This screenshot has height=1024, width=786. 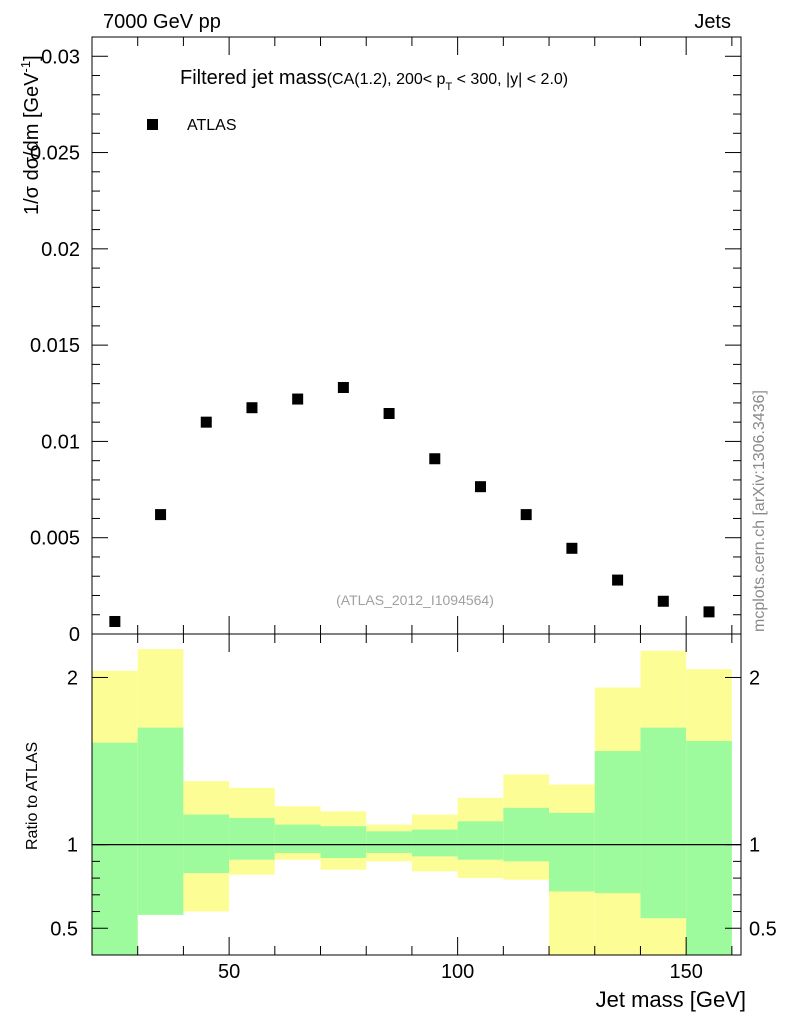 I want to click on x-tick-label: 50, so click(x=229, y=972).